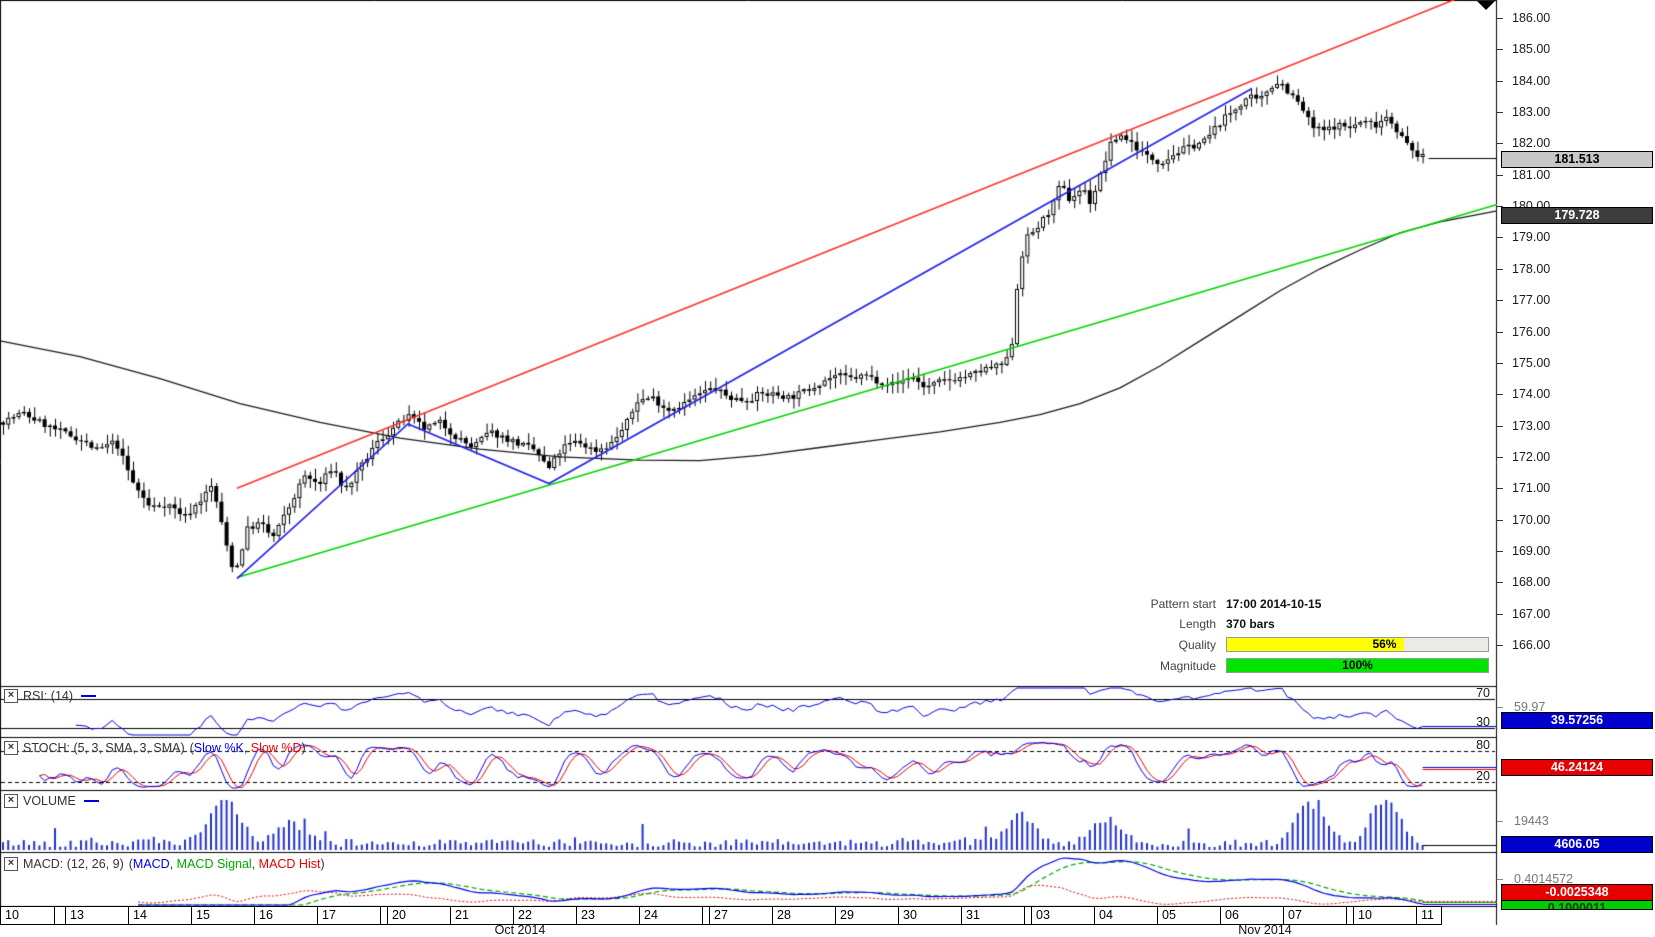 This screenshot has height=937, width=1655. What do you see at coordinates (520, 930) in the screenshot?
I see `month-label: Oct 2014` at bounding box center [520, 930].